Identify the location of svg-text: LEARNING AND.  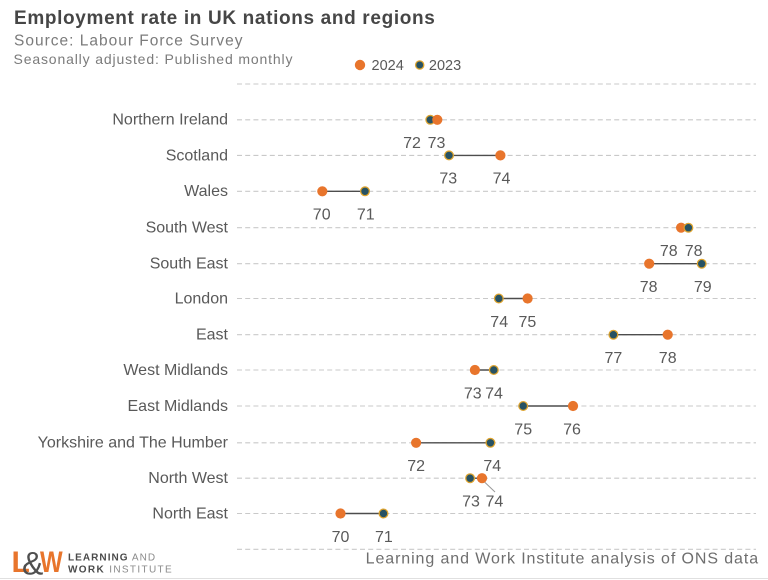
(112, 558).